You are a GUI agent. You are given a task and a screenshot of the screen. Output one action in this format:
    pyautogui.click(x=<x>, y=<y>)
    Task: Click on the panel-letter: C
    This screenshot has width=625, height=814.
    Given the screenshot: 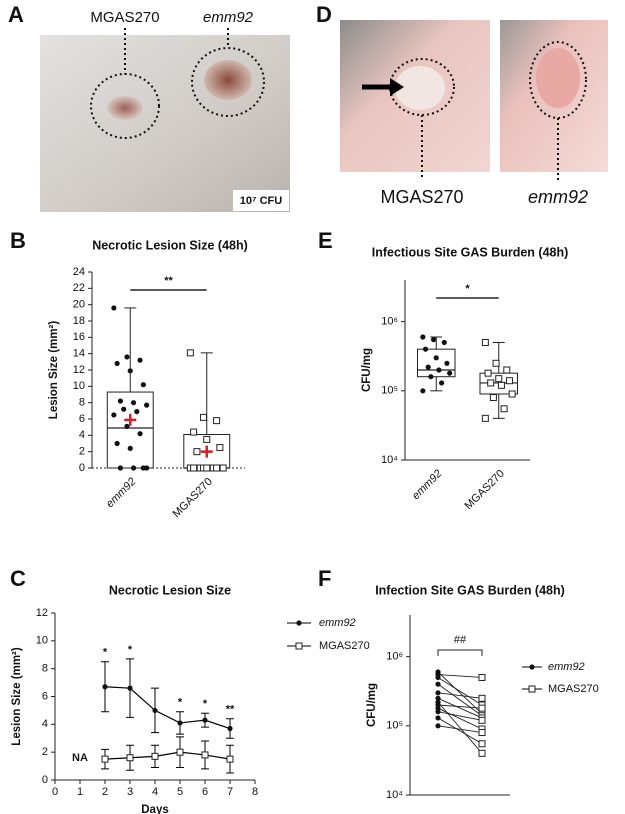 What is the action you would take?
    pyautogui.click(x=18, y=578)
    